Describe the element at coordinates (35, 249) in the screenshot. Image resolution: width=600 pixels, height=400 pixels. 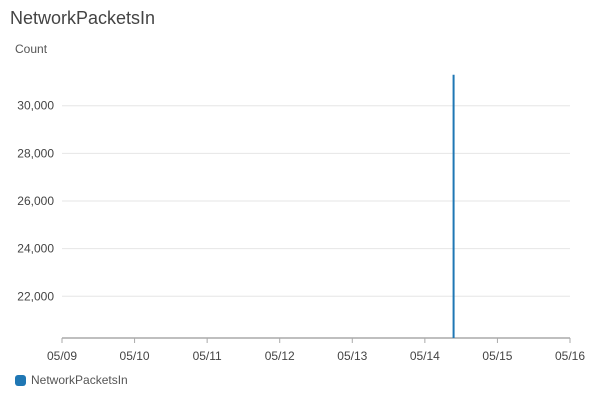
I see `y-tick-label: 24,000` at that location.